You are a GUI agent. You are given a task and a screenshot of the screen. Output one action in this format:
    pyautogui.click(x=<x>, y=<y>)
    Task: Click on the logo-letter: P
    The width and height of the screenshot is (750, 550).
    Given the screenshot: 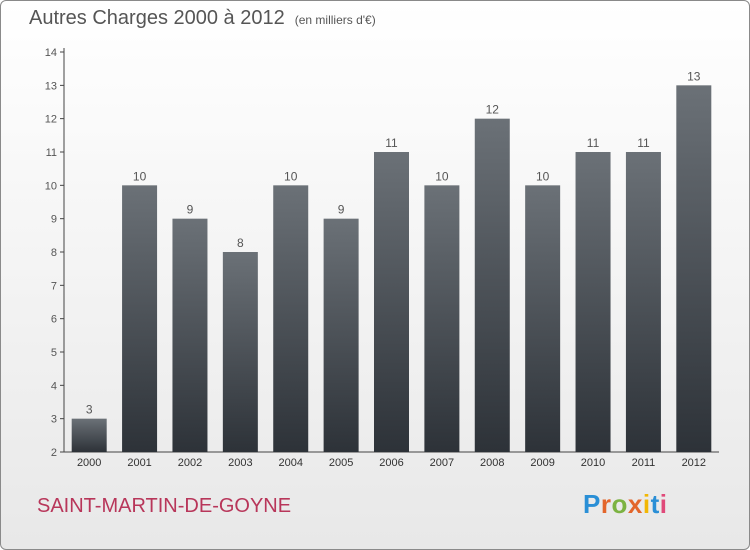 What is the action you would take?
    pyautogui.click(x=592, y=504)
    